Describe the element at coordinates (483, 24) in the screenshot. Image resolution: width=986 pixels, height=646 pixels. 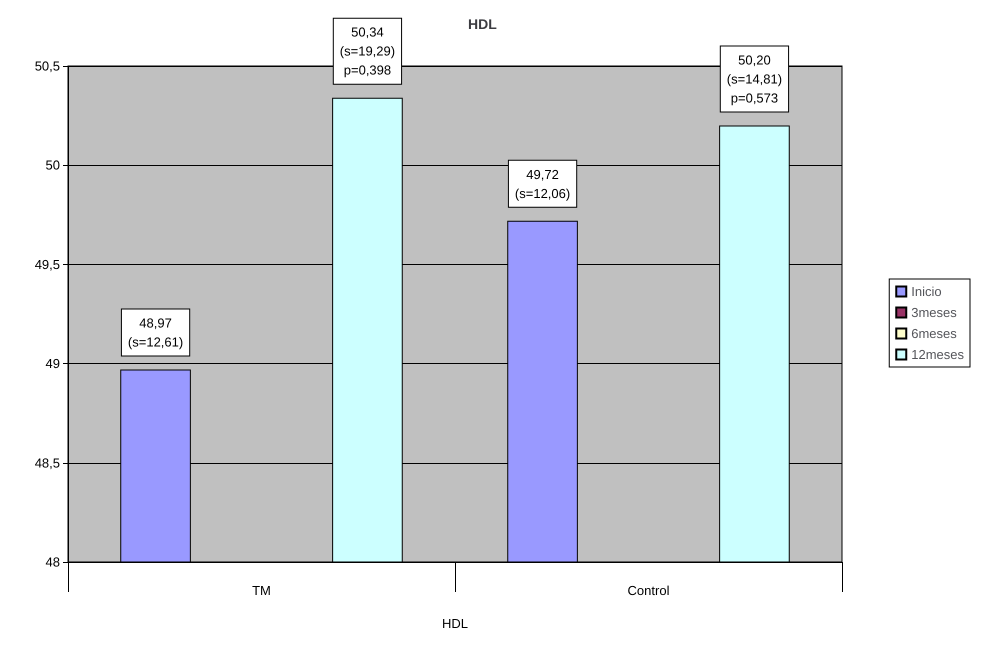
I see `chart-title: HDL` at that location.